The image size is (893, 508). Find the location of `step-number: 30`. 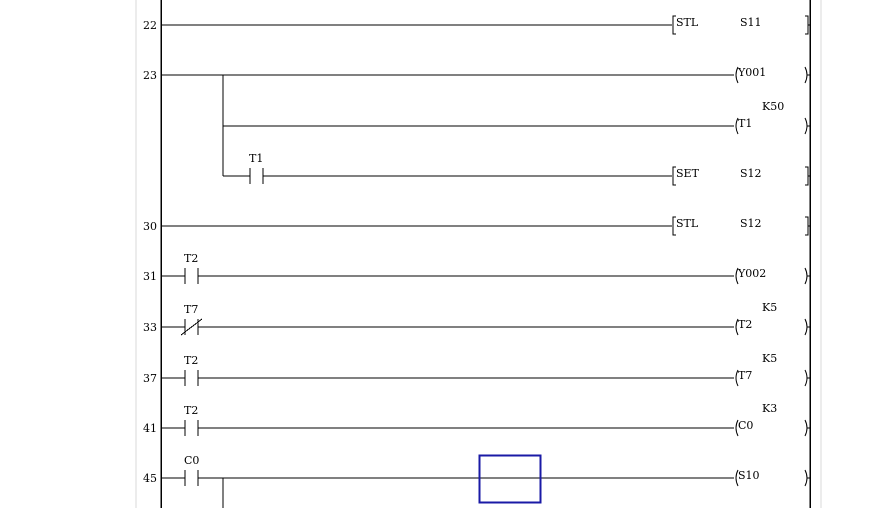

step-number: 30 is located at coordinates (150, 226).